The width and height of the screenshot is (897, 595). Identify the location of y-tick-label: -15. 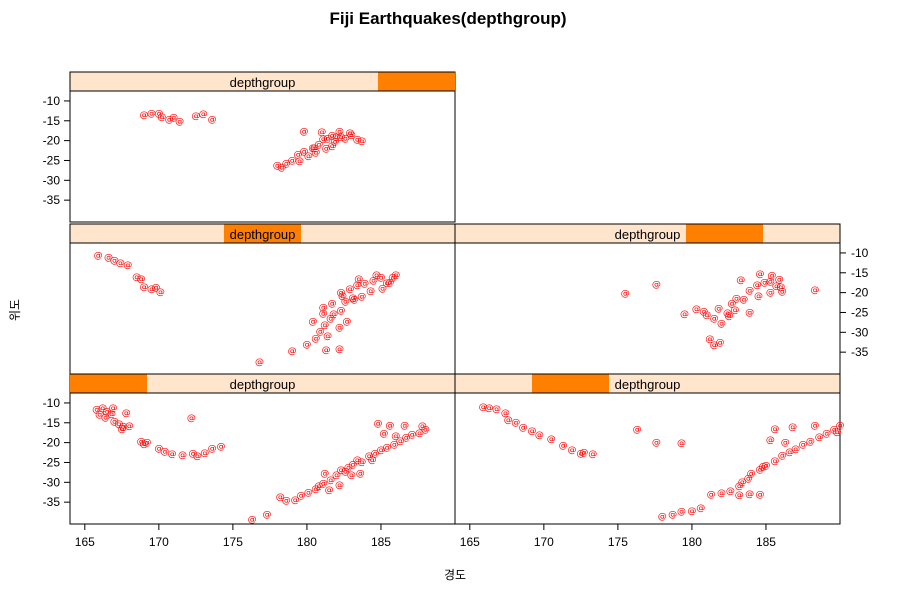
(52, 121).